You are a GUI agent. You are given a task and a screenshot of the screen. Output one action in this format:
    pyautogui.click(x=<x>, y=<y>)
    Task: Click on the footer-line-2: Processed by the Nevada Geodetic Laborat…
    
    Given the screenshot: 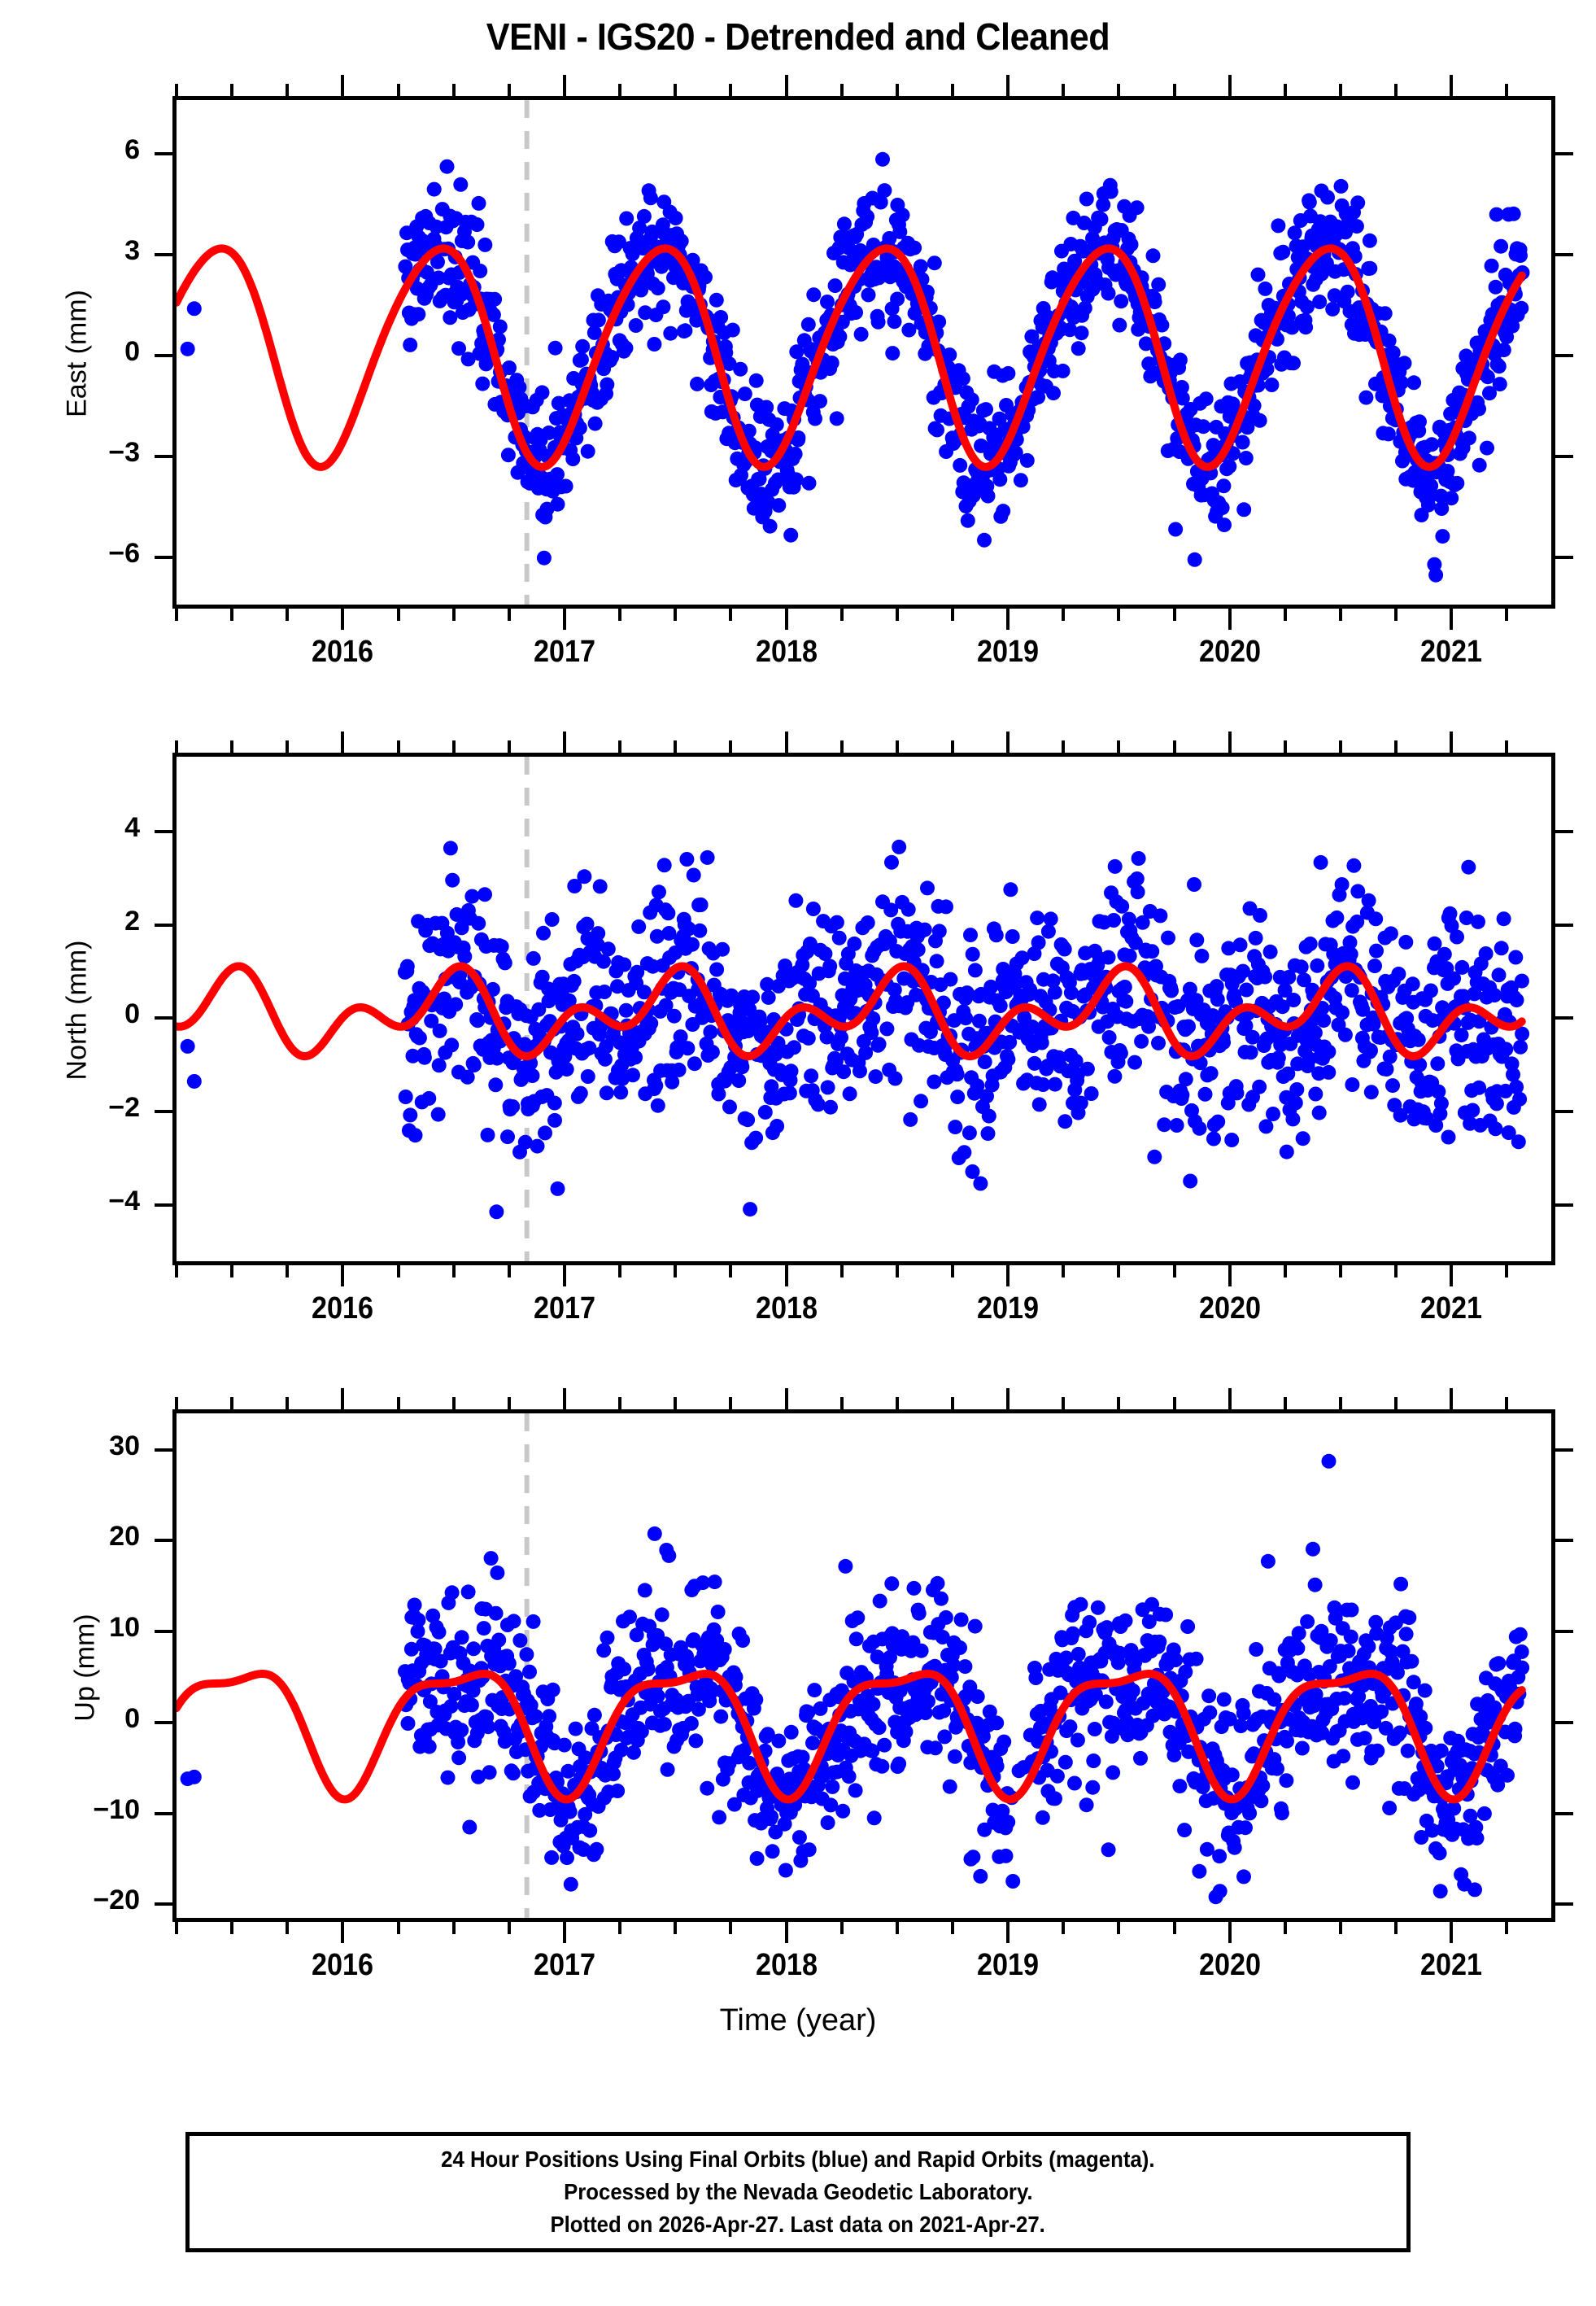 What is the action you would take?
    pyautogui.click(x=798, y=2192)
    